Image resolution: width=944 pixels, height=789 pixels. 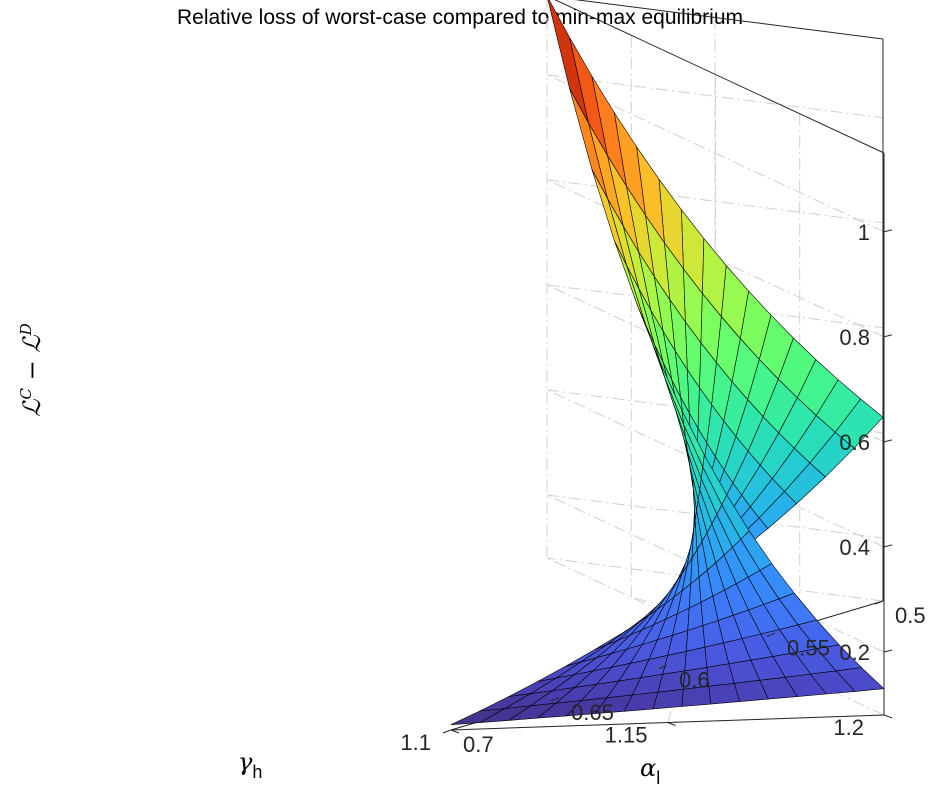 What do you see at coordinates (250, 765) in the screenshot?
I see `y-axis-label: γh` at bounding box center [250, 765].